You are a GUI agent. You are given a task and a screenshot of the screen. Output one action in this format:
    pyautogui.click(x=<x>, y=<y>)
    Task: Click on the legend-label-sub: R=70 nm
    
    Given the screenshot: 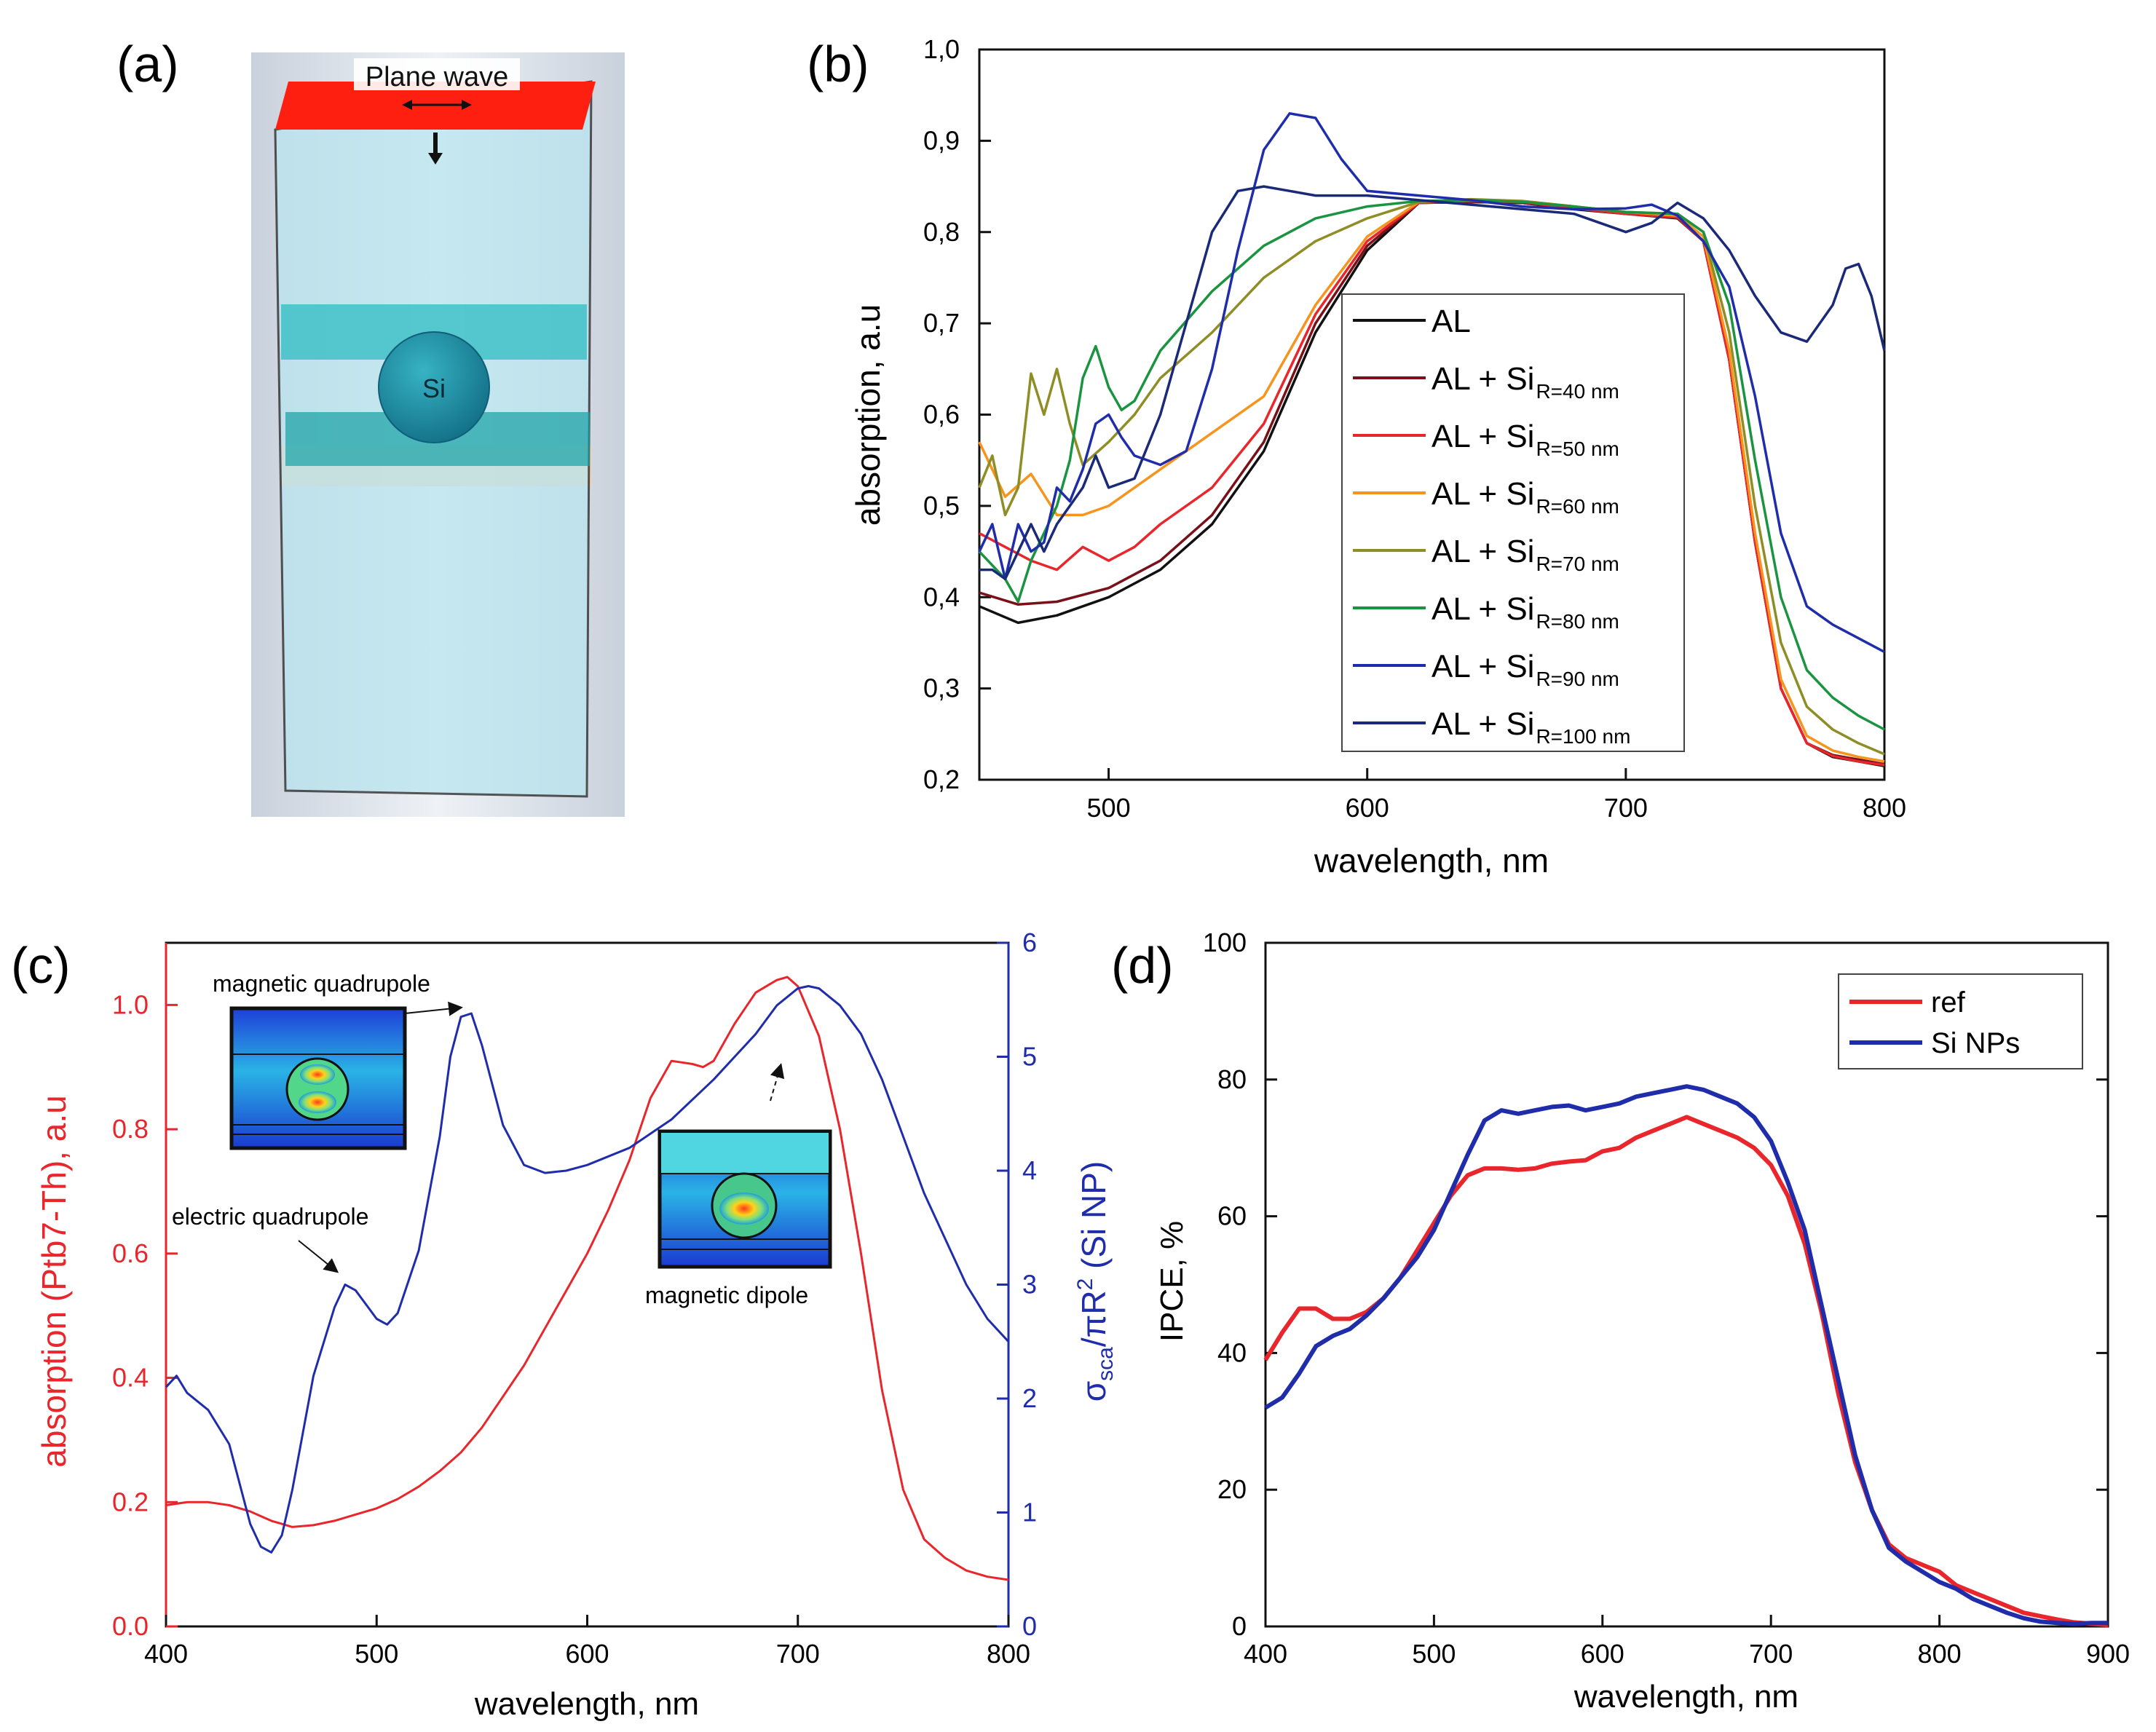 What is the action you would take?
    pyautogui.click(x=1577, y=564)
    